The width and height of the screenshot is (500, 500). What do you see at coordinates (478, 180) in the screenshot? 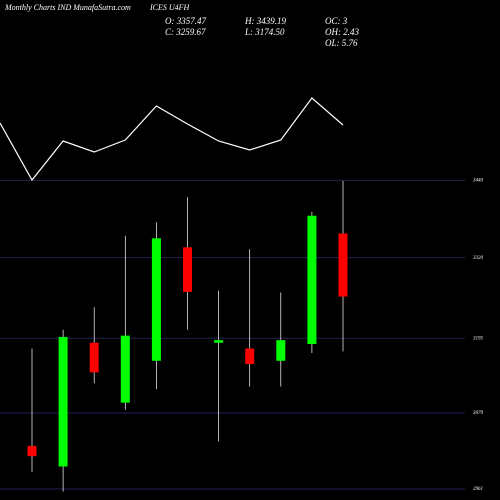
I see `y-tick-label: 3440` at bounding box center [478, 180].